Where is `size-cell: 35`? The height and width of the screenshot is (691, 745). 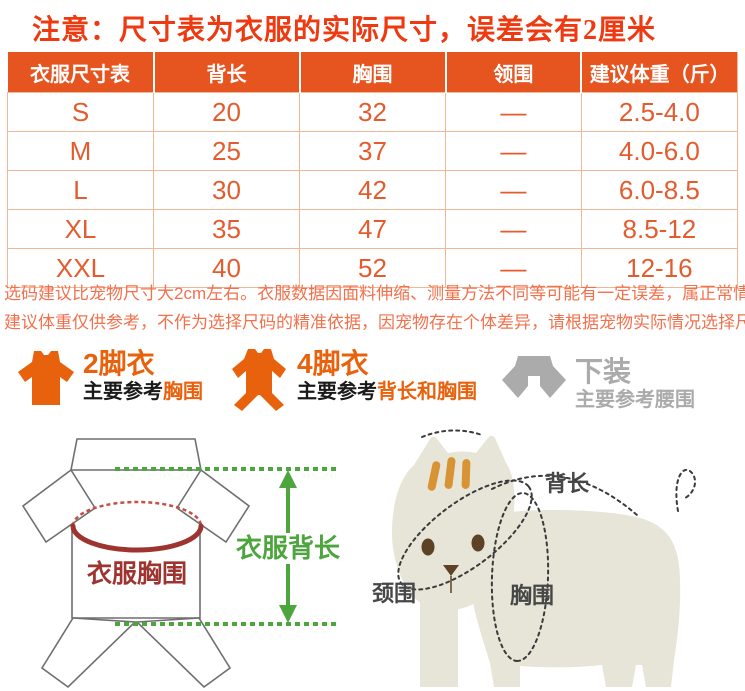 size-cell: 35 is located at coordinates (226, 229).